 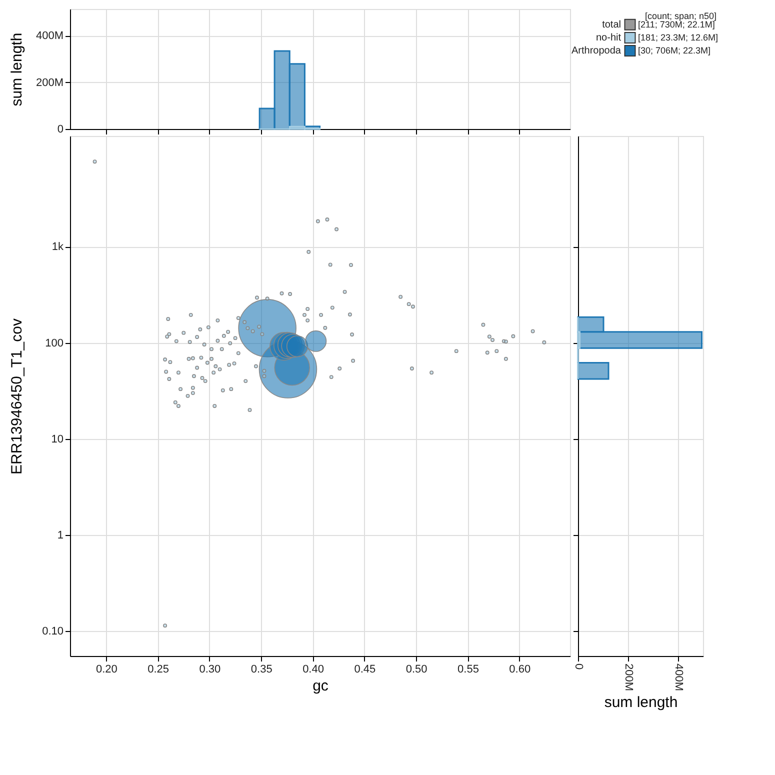 What do you see at coordinates (261, 670) in the screenshot?
I see `x-tick-label: 0.35` at bounding box center [261, 670].